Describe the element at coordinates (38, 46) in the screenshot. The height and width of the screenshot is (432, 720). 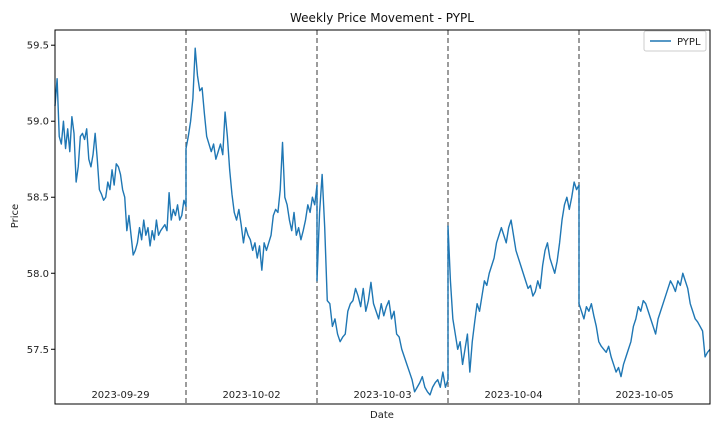
I see `y-tick-label: 59.5` at that location.